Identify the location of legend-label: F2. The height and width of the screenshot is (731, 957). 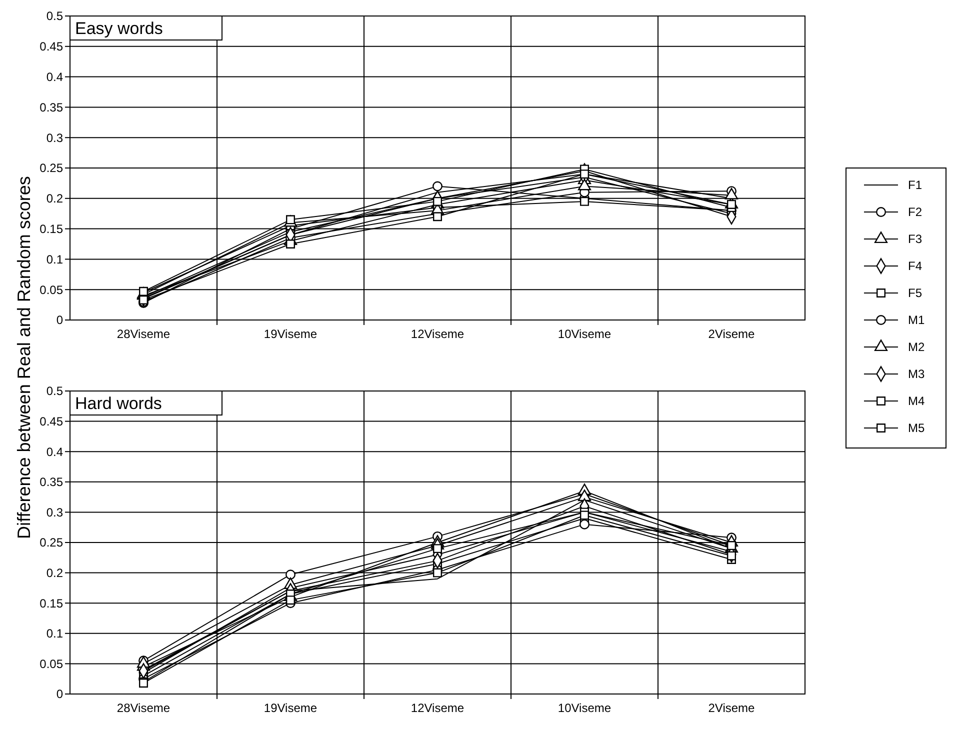
(915, 212).